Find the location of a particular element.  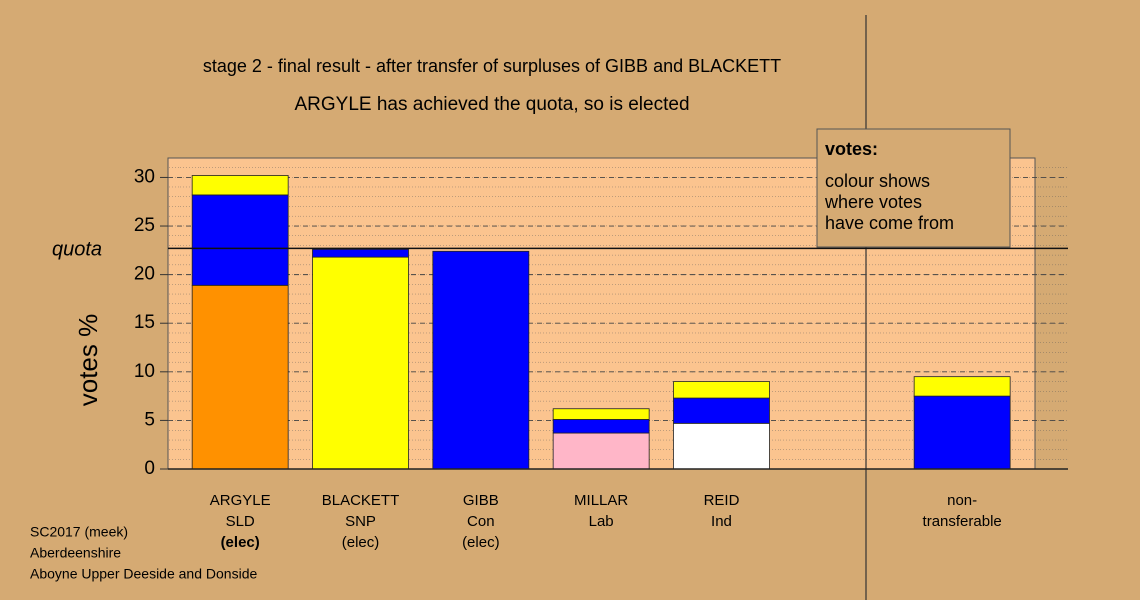

legend-text: have come from is located at coordinates (889, 223).